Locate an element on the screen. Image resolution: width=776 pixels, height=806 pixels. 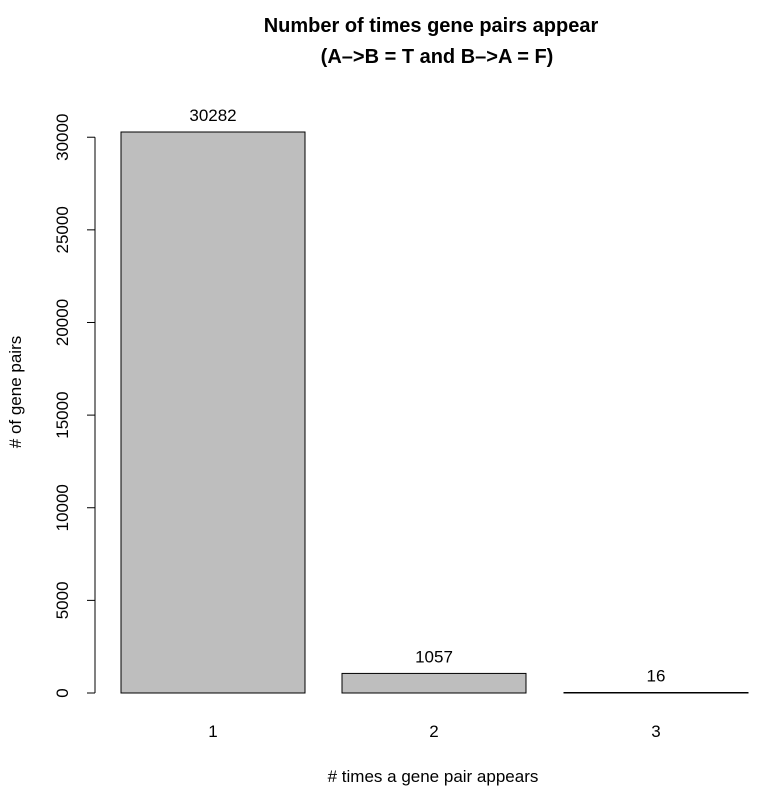
x-tick-label-1: 1 is located at coordinates (212, 731).